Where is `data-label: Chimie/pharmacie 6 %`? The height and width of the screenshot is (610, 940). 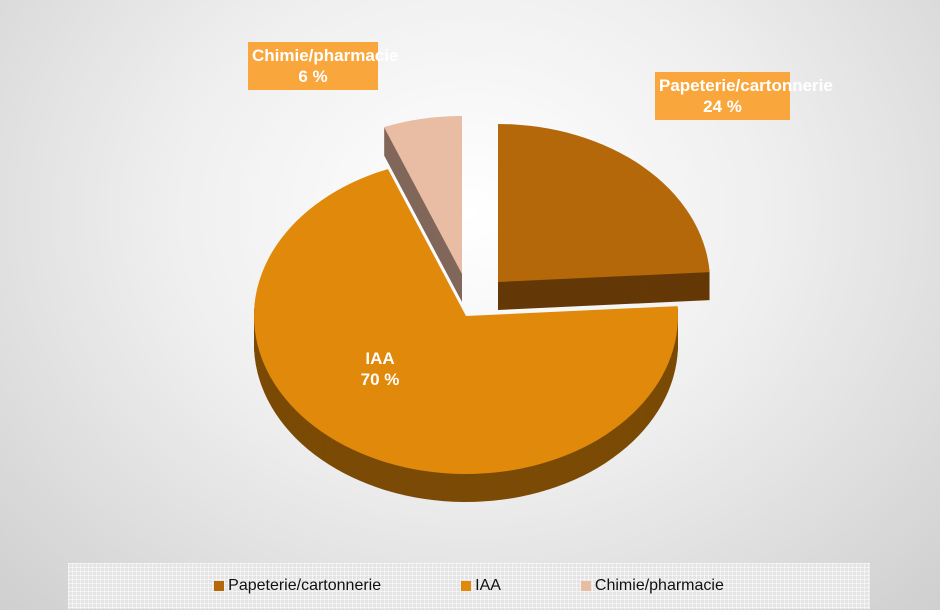
data-label: Chimie/pharmacie 6 % is located at coordinates (323, 66).